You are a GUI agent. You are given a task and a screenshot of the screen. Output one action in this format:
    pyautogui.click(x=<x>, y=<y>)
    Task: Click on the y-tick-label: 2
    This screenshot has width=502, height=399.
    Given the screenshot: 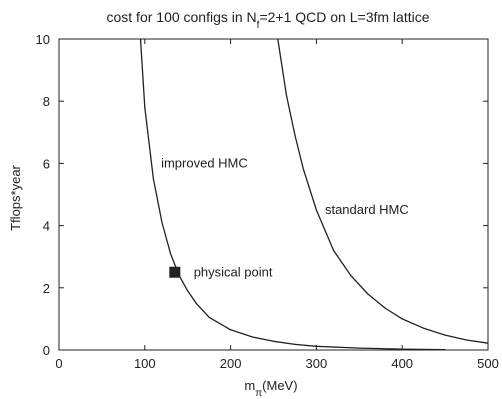 What is the action you would take?
    pyautogui.click(x=46, y=288)
    